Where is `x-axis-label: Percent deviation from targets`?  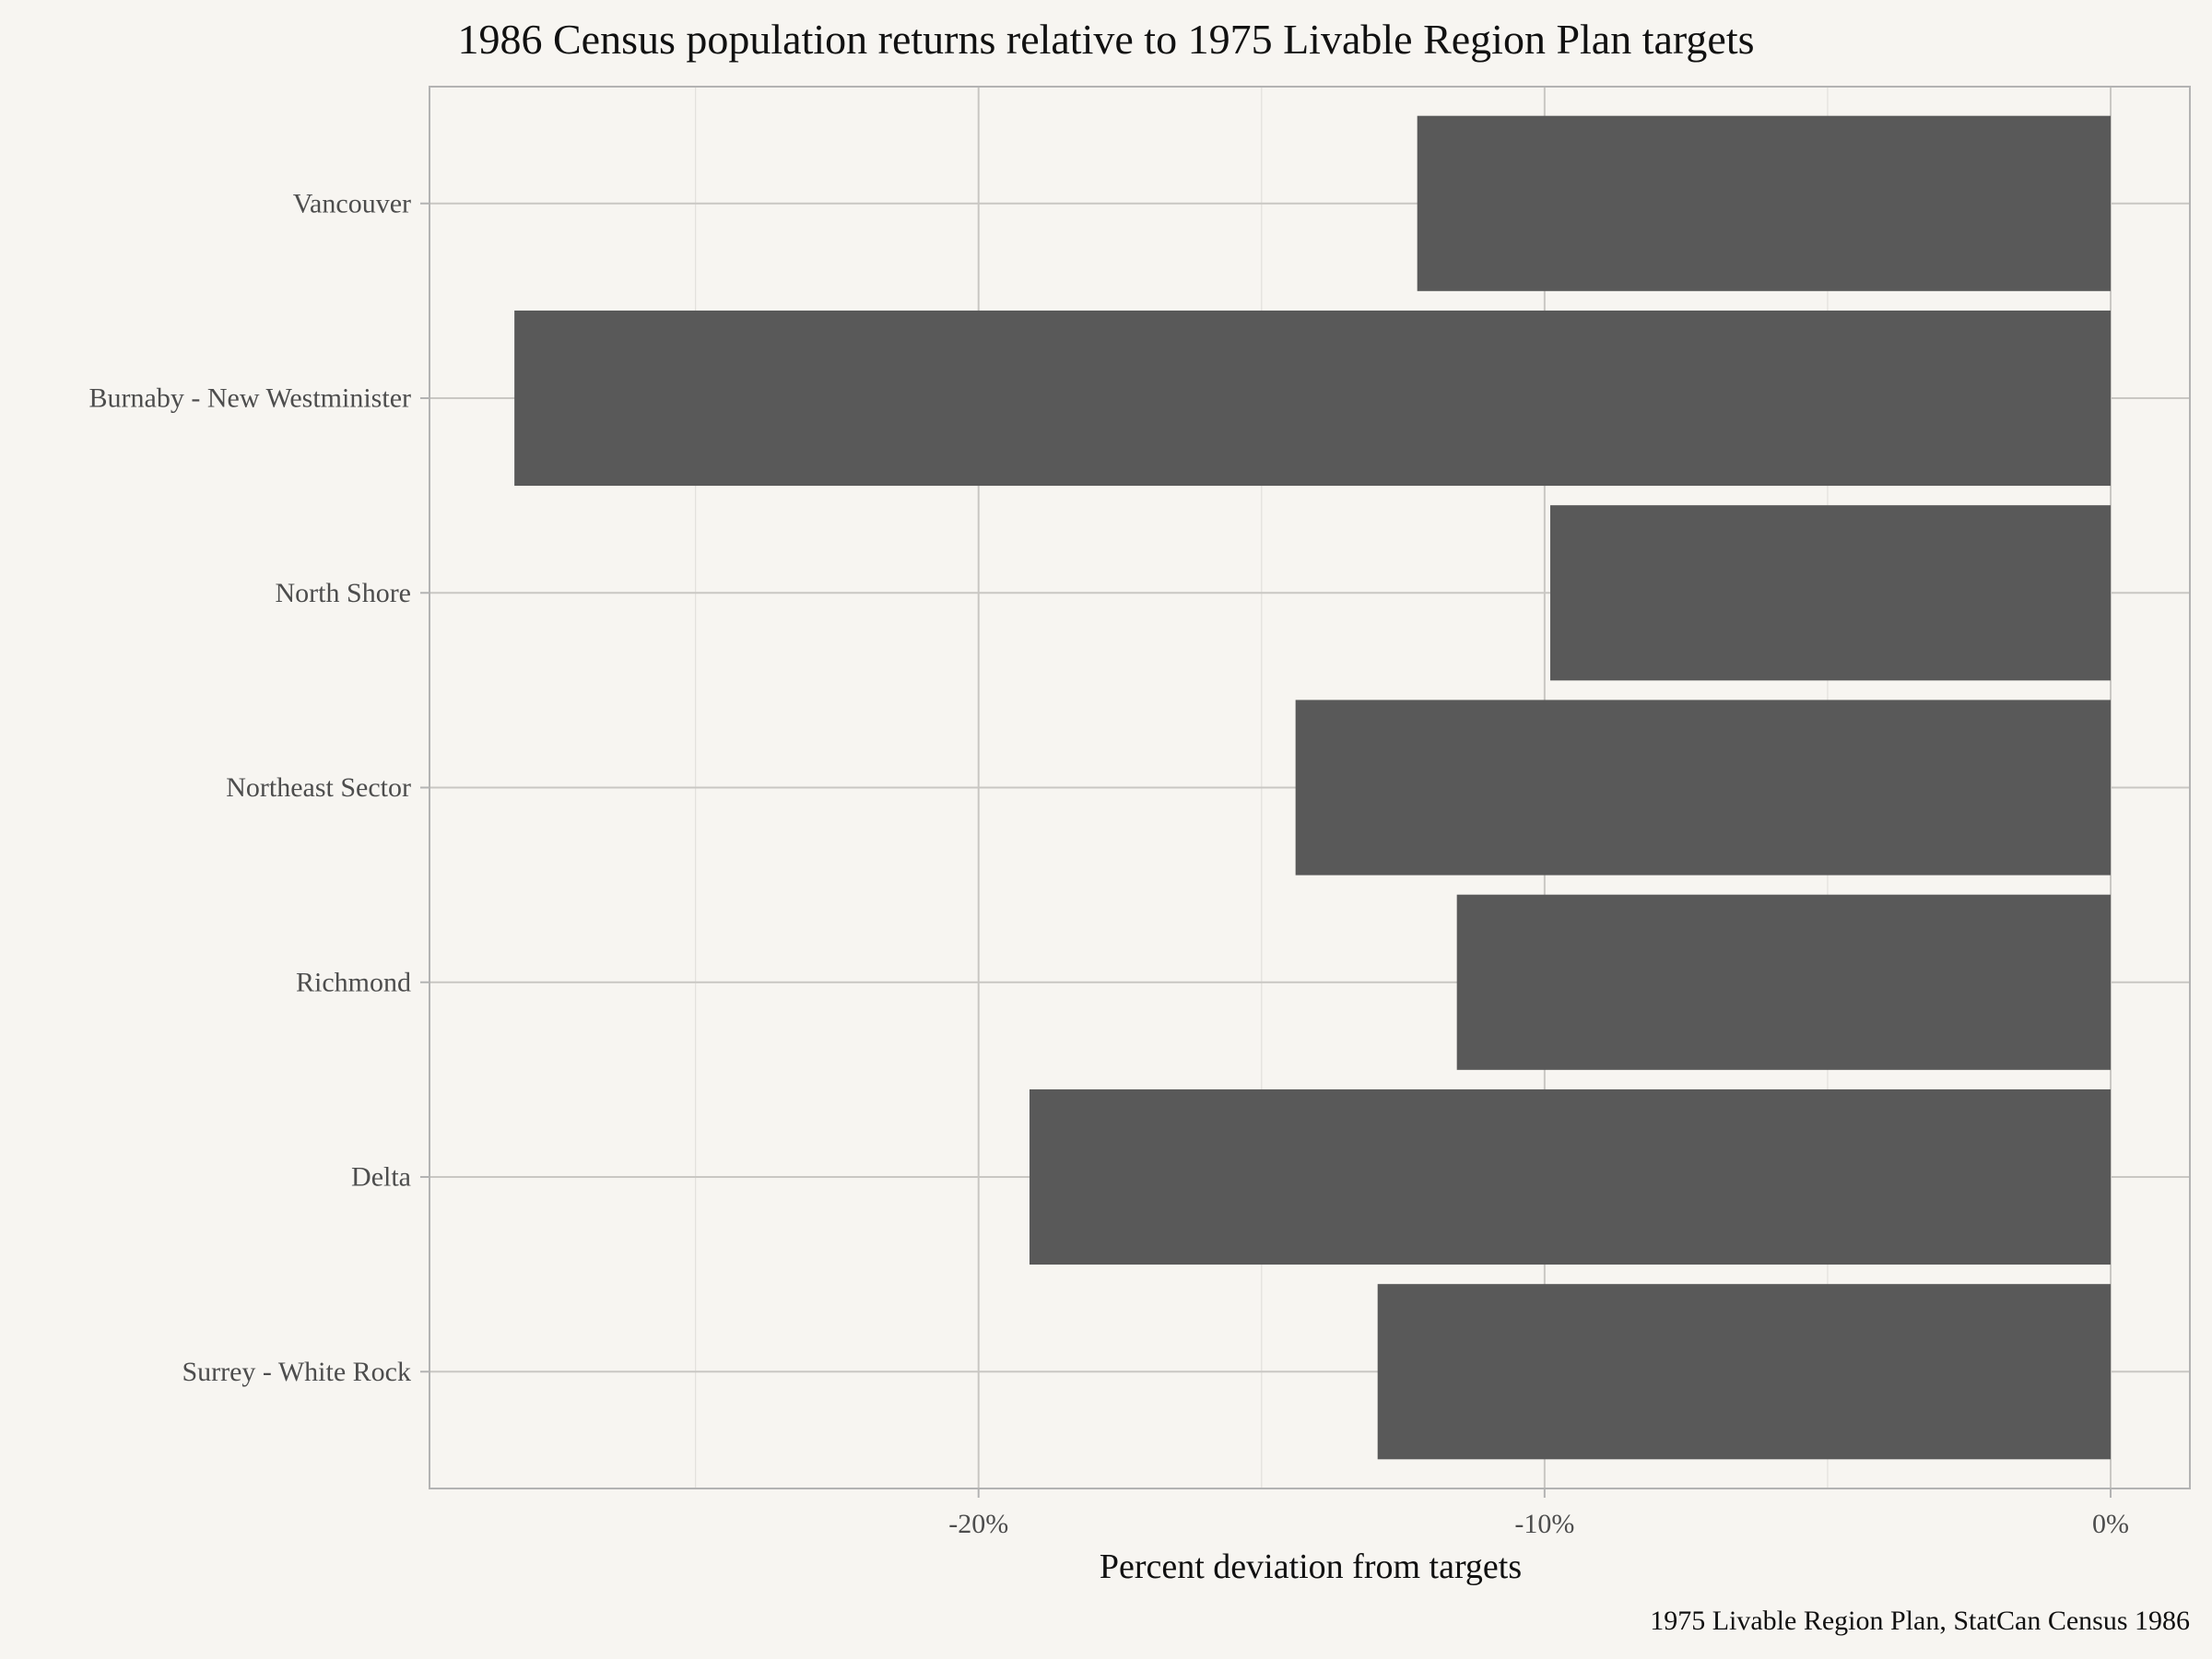
x-axis-label: Percent deviation from targets is located at coordinates (1311, 1566).